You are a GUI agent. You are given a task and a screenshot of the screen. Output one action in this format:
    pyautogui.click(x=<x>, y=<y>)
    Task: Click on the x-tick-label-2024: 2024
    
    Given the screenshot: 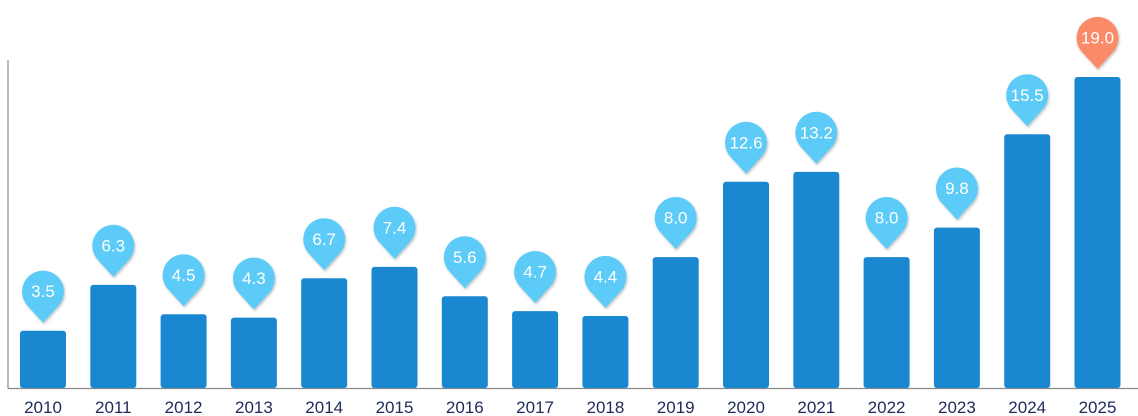 What is the action you would take?
    pyautogui.click(x=1027, y=407)
    